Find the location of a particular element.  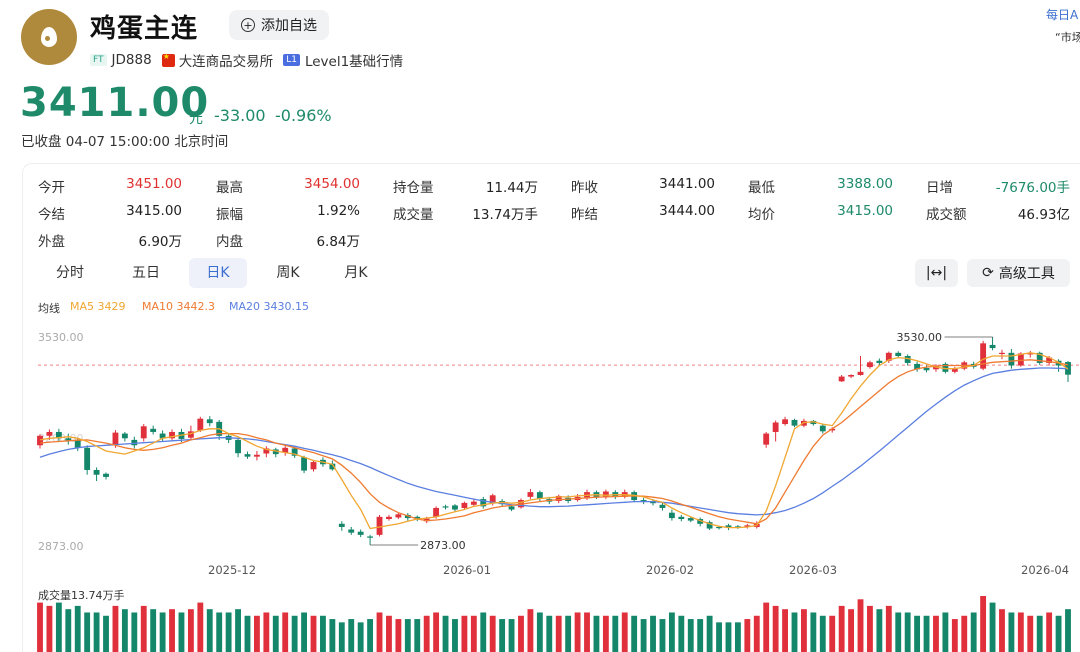

stat-label: 昨结 is located at coordinates (584, 215).